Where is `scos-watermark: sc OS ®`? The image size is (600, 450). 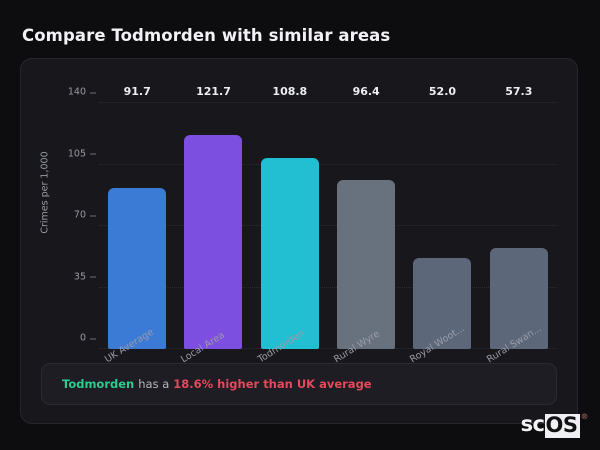
scos-watermark: sc OS ® is located at coordinates (554, 425).